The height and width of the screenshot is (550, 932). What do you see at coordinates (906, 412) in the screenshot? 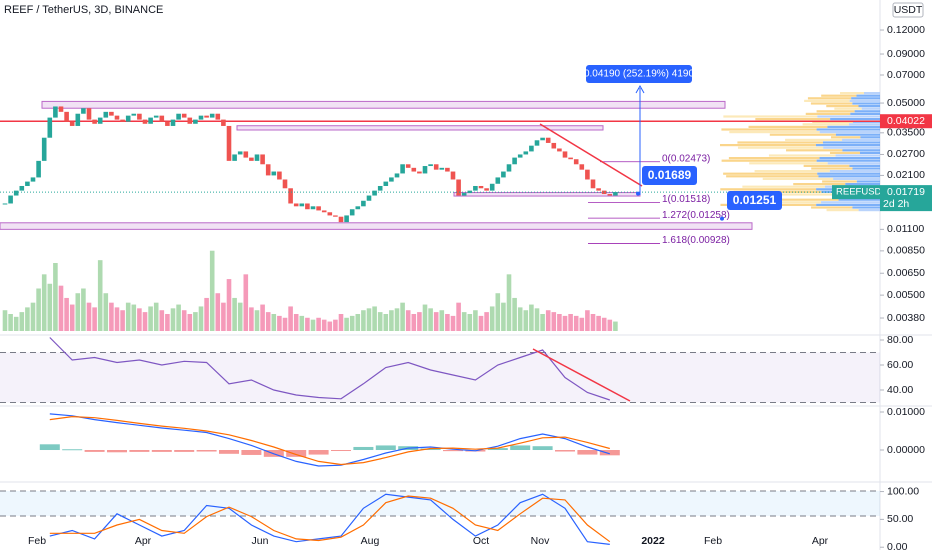
I see `y-tick-label: 0.01000` at bounding box center [906, 412].